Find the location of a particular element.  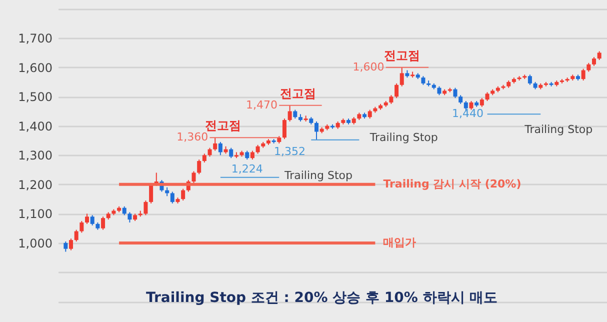

ref-line-label: 매입가 is located at coordinates (399, 242).